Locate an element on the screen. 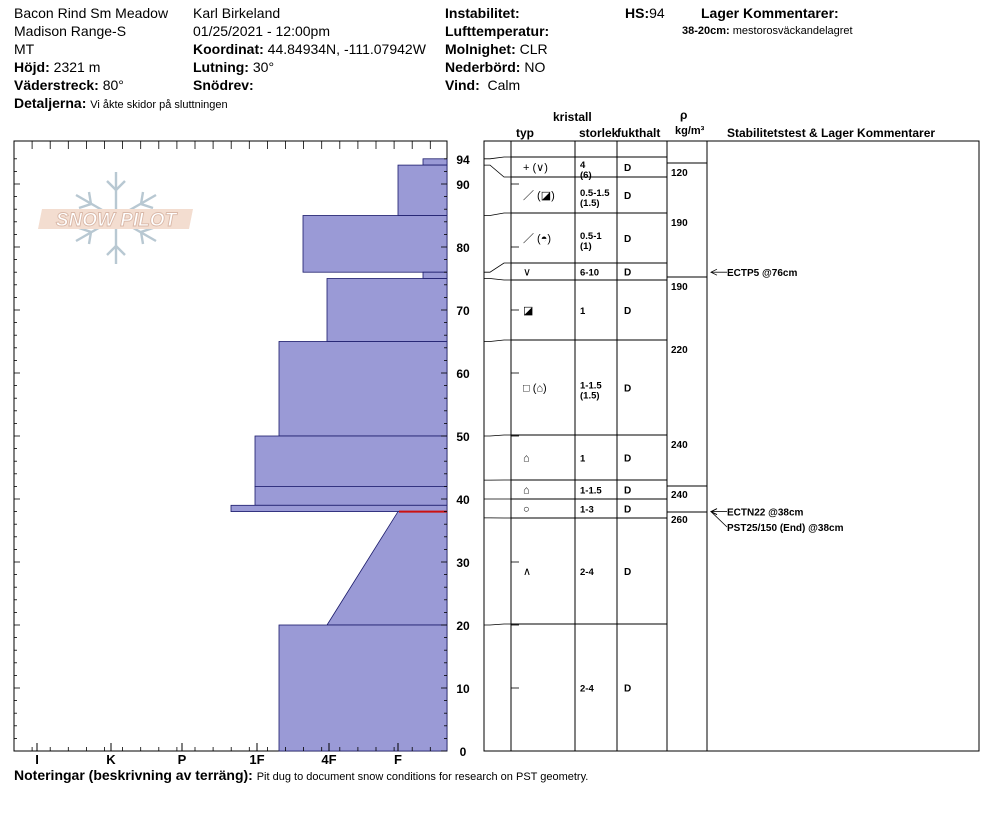 This screenshot has height=840, width=994. precip-row: Nederbörd: NO is located at coordinates (497, 67).